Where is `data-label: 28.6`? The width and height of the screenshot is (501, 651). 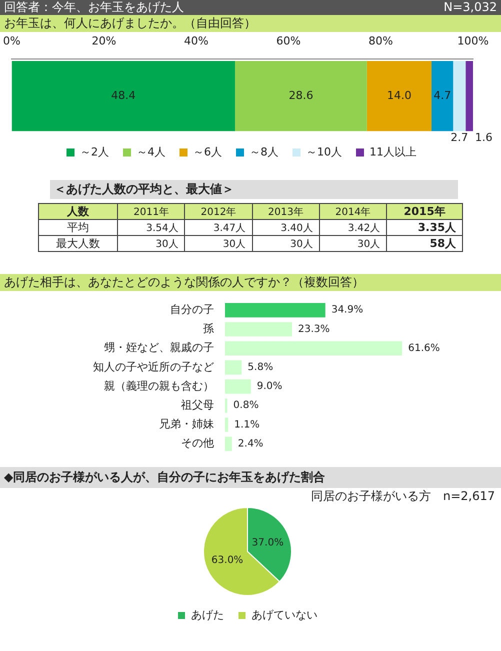 data-label: 28.6 is located at coordinates (301, 95).